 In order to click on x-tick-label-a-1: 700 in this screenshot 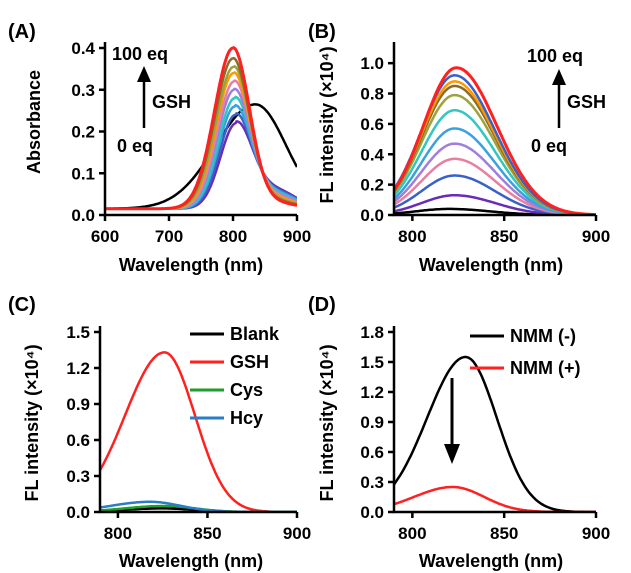, I will do `click(169, 236)`.